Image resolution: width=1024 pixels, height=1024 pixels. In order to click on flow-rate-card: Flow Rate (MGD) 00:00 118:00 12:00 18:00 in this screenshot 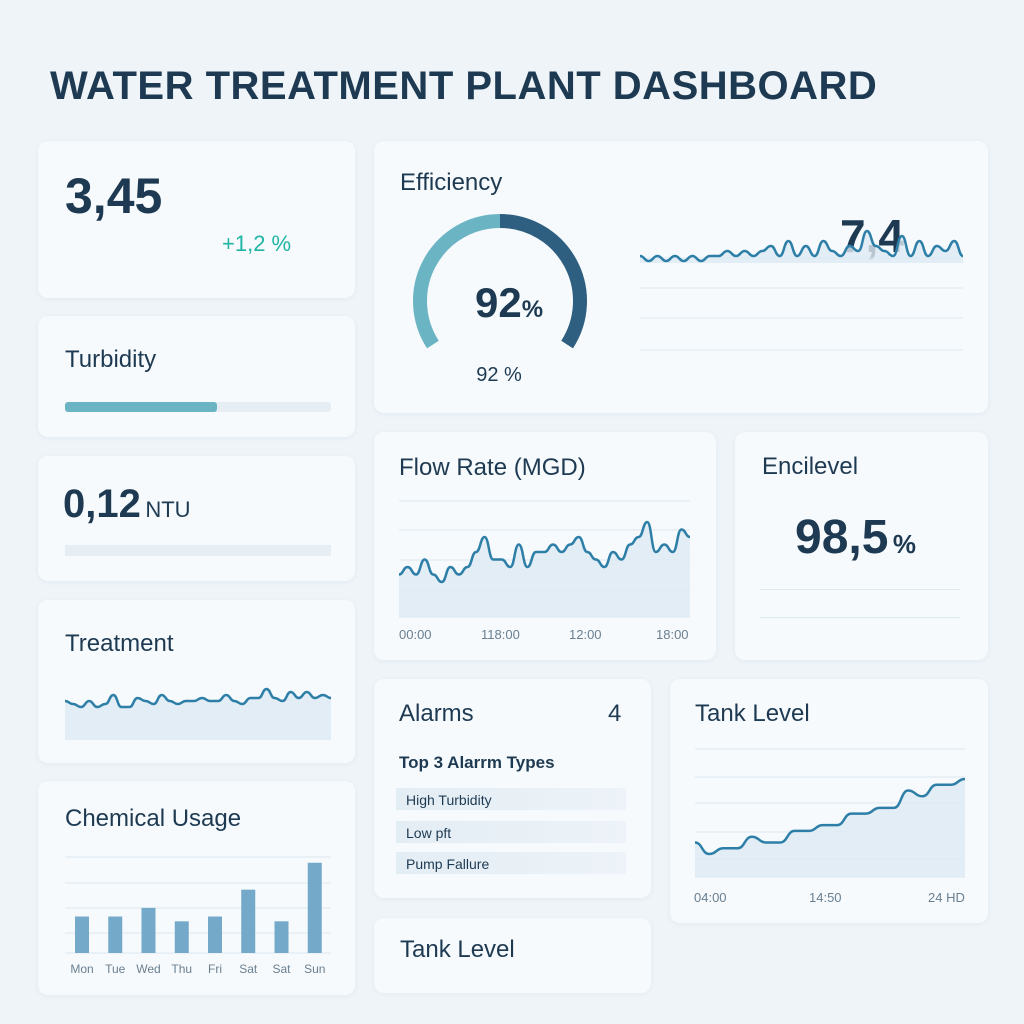, I will do `click(545, 546)`.